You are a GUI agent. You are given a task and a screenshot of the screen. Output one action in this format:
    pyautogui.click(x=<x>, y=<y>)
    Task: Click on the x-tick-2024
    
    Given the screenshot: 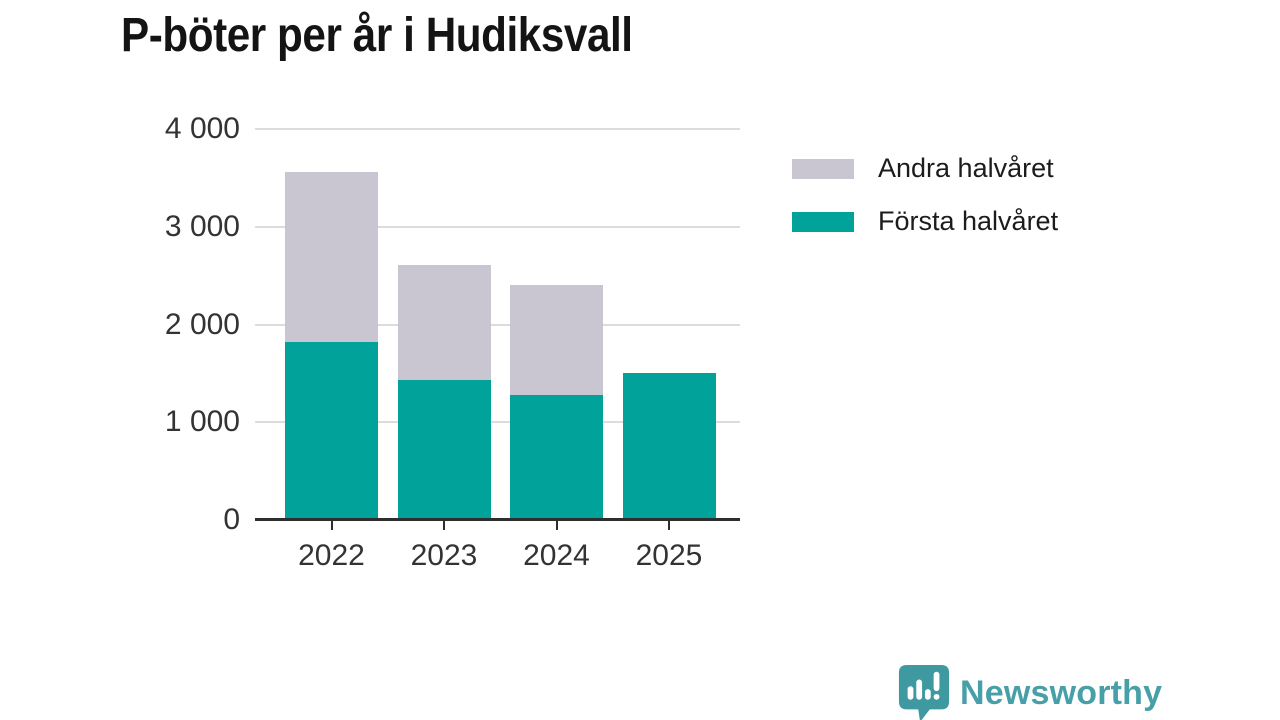 What is the action you would take?
    pyautogui.click(x=556, y=525)
    